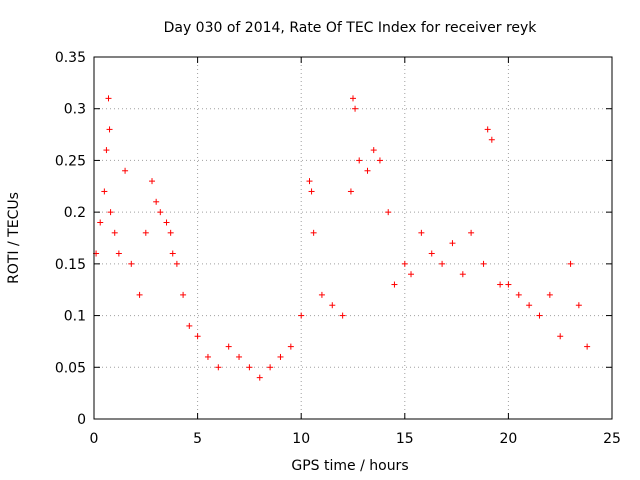 The height and width of the screenshot is (480, 640). Describe the element at coordinates (94, 439) in the screenshot. I see `x-tick-label: 0` at that location.